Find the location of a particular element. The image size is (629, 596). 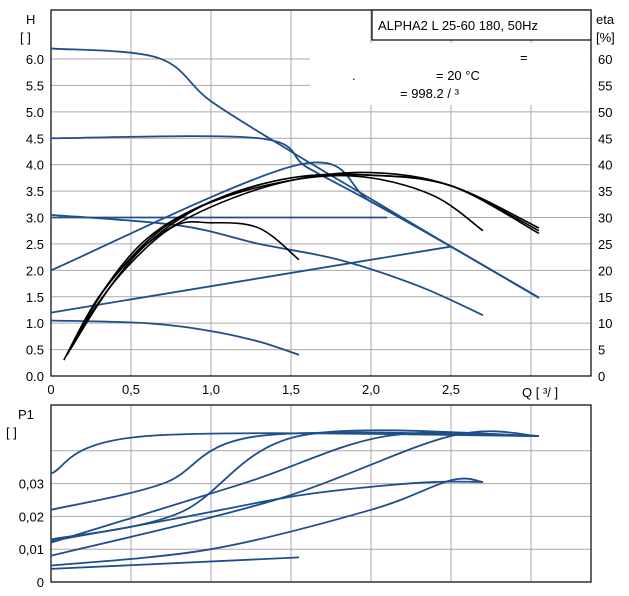

info-panel is located at coordinates (450, 74).